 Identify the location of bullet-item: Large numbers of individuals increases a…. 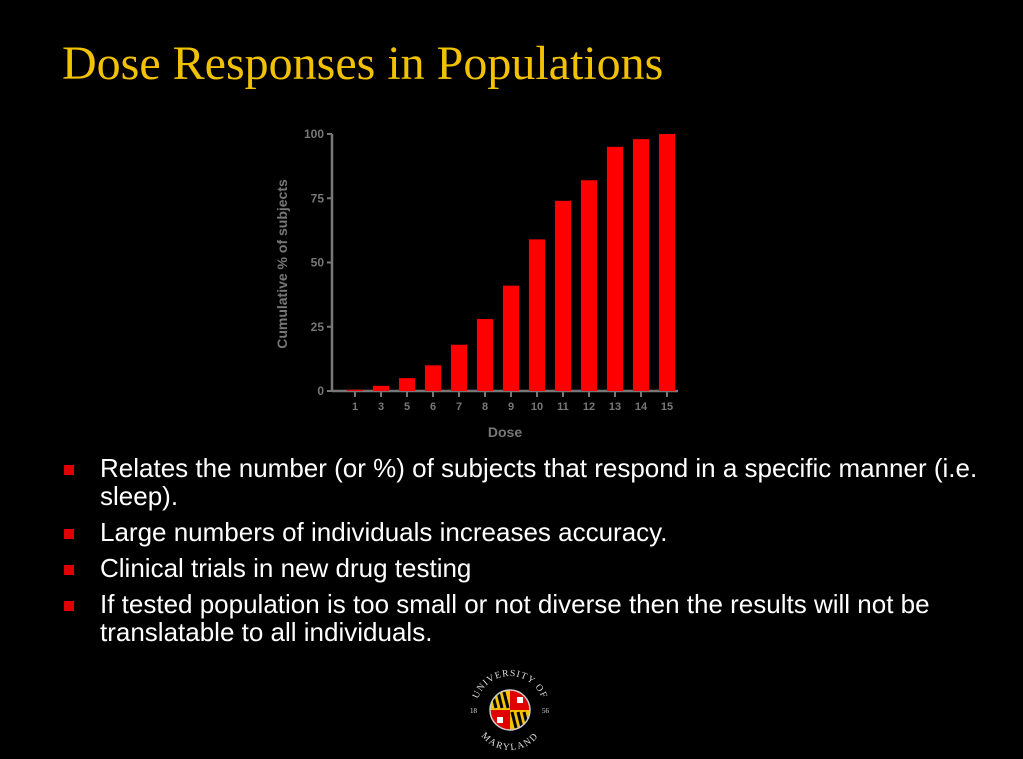
(522, 532).